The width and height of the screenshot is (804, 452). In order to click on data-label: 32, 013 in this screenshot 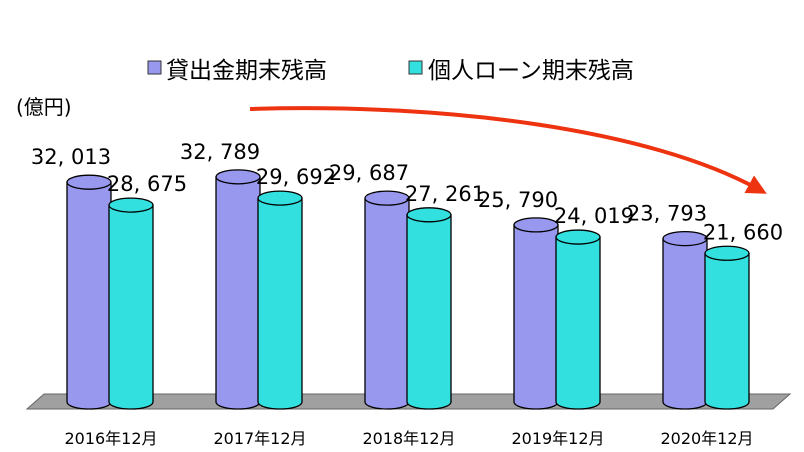, I will do `click(71, 157)`.